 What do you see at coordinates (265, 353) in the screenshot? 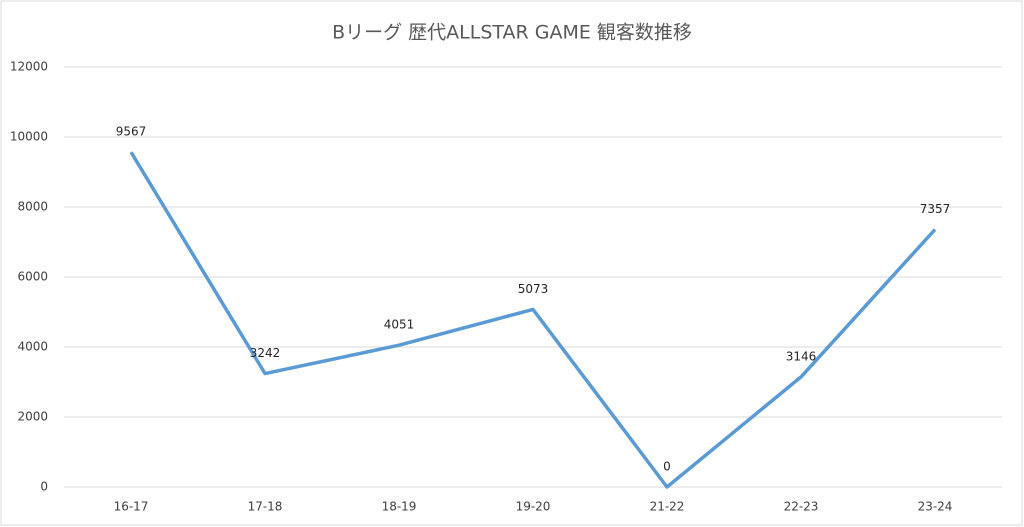
I see `data-label: 3242` at bounding box center [265, 353].